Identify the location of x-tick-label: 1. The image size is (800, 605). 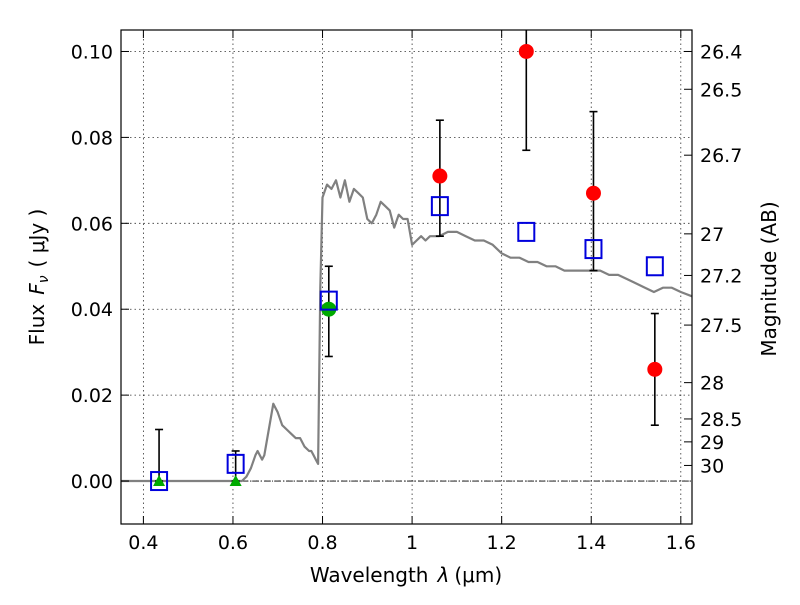
(412, 543).